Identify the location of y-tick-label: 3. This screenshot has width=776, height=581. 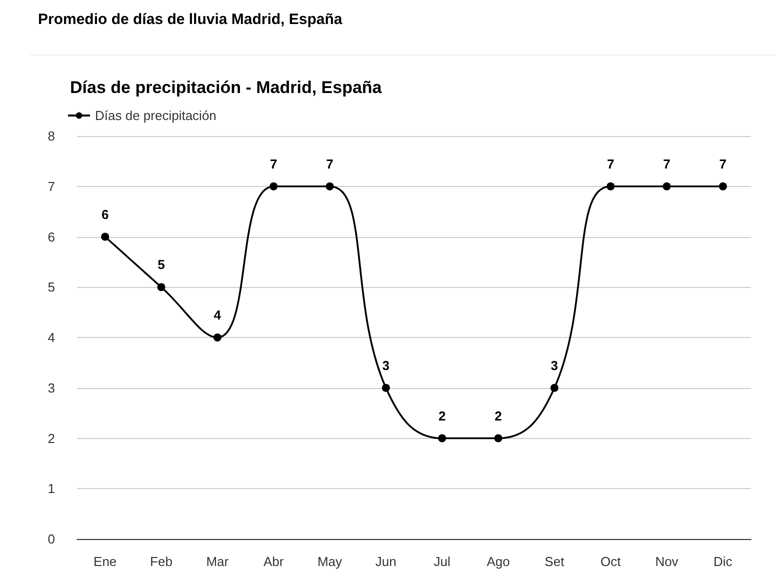
(51, 388).